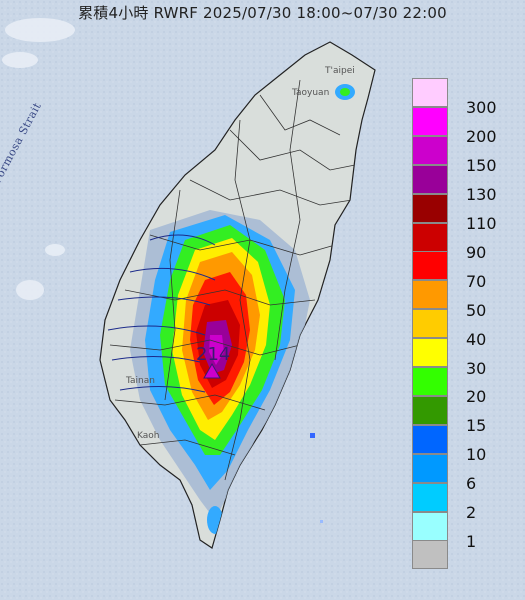  Describe the element at coordinates (476, 252) in the screenshot. I see `legend-label: 90` at that location.